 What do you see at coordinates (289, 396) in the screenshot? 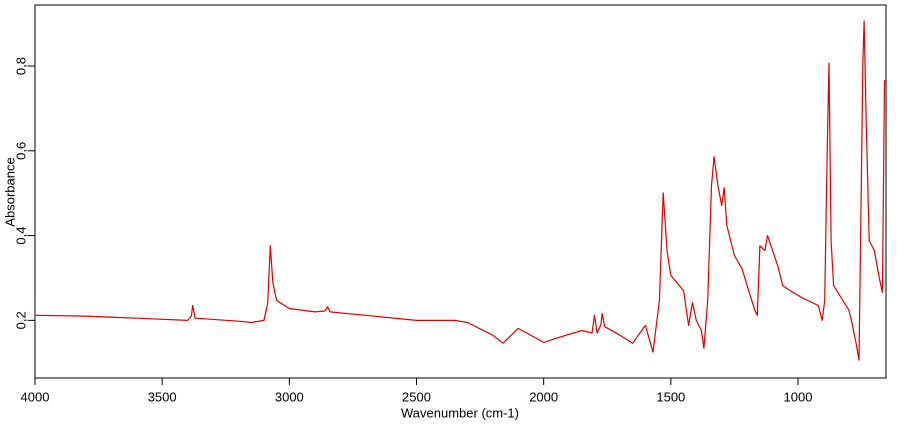
I see `x-tick-label: 3000` at bounding box center [289, 396].